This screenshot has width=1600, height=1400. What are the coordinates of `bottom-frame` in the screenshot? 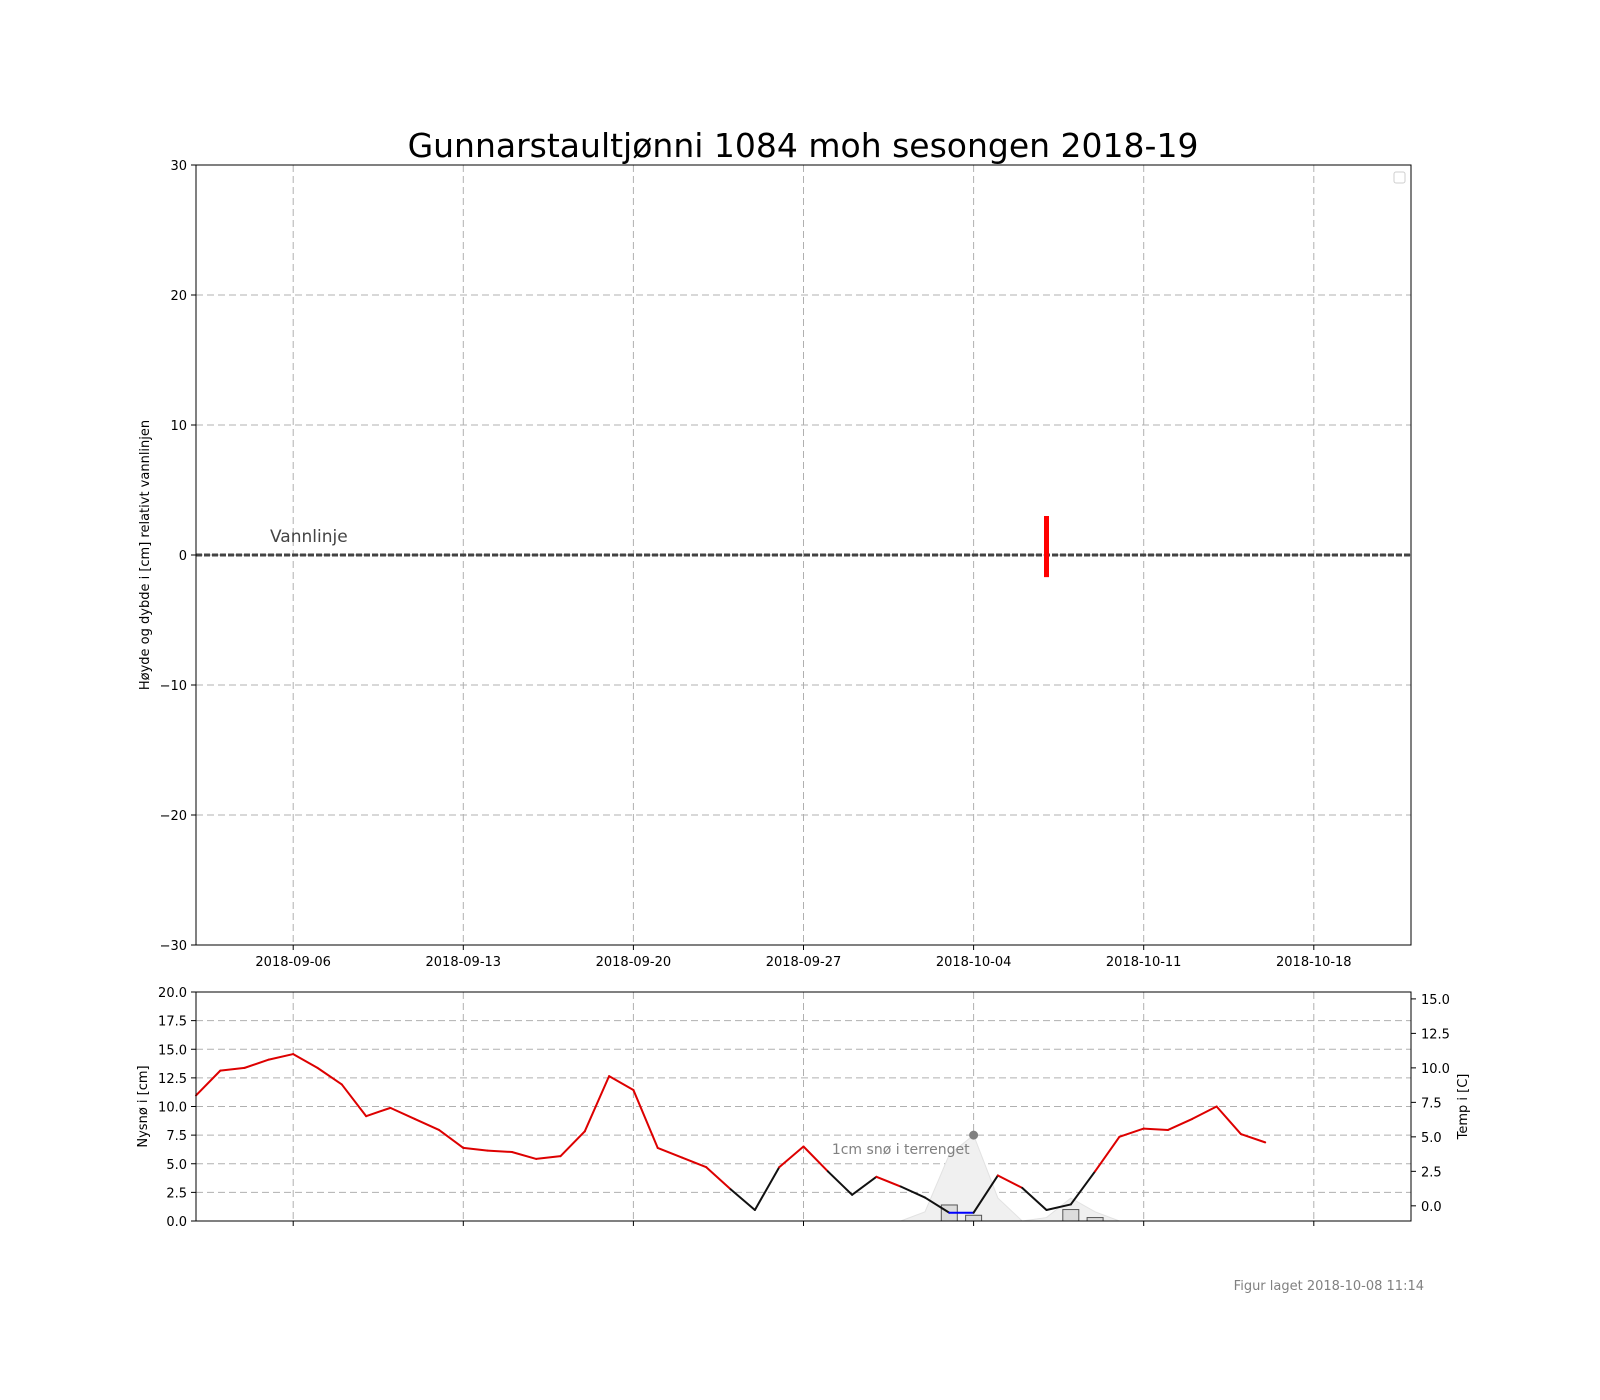 It's located at (803, 1106).